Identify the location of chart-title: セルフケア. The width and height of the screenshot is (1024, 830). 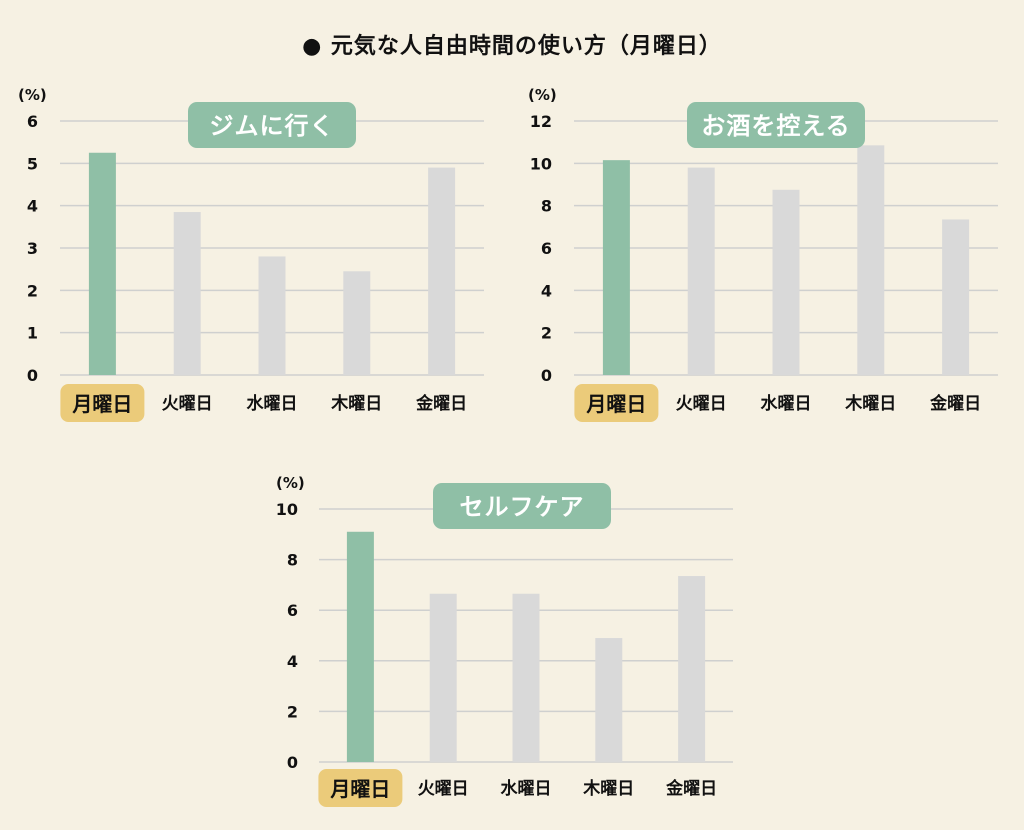
(522, 507).